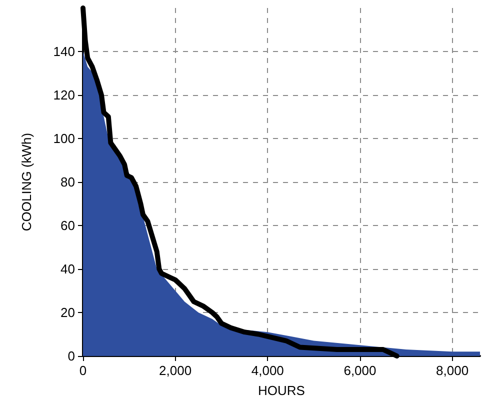 The width and height of the screenshot is (482, 414). I want to click on y-tick-label: 80, so click(67, 182).